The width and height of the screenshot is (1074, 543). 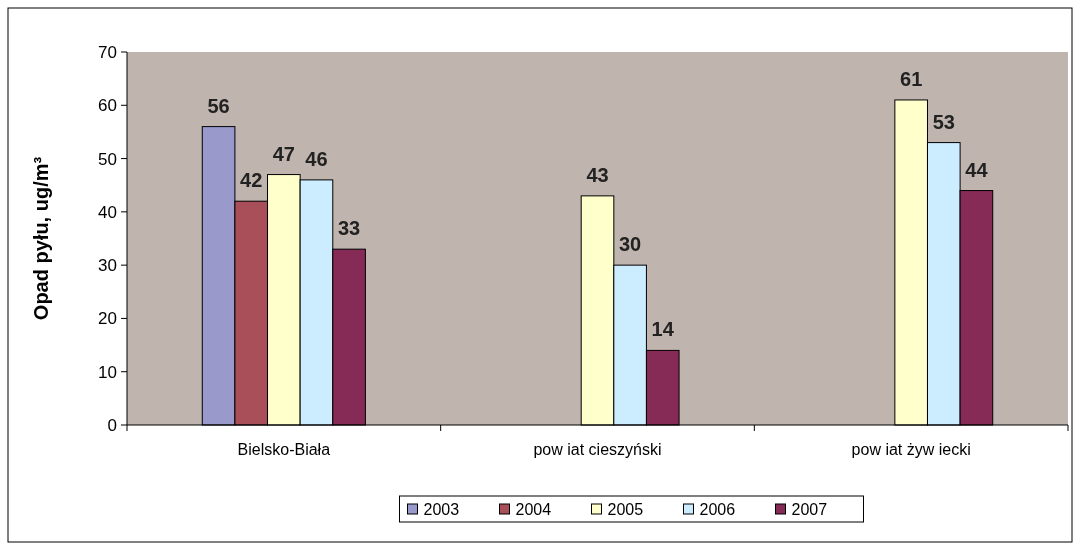 What do you see at coordinates (107, 106) in the screenshot?
I see `y-tick-label: 60` at bounding box center [107, 106].